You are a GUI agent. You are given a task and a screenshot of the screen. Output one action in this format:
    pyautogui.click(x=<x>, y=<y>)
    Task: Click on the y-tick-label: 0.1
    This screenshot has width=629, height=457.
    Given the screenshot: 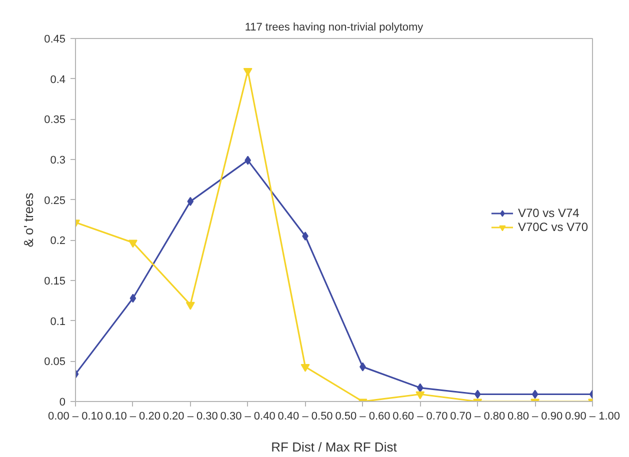 What is the action you would take?
    pyautogui.click(x=58, y=322)
    